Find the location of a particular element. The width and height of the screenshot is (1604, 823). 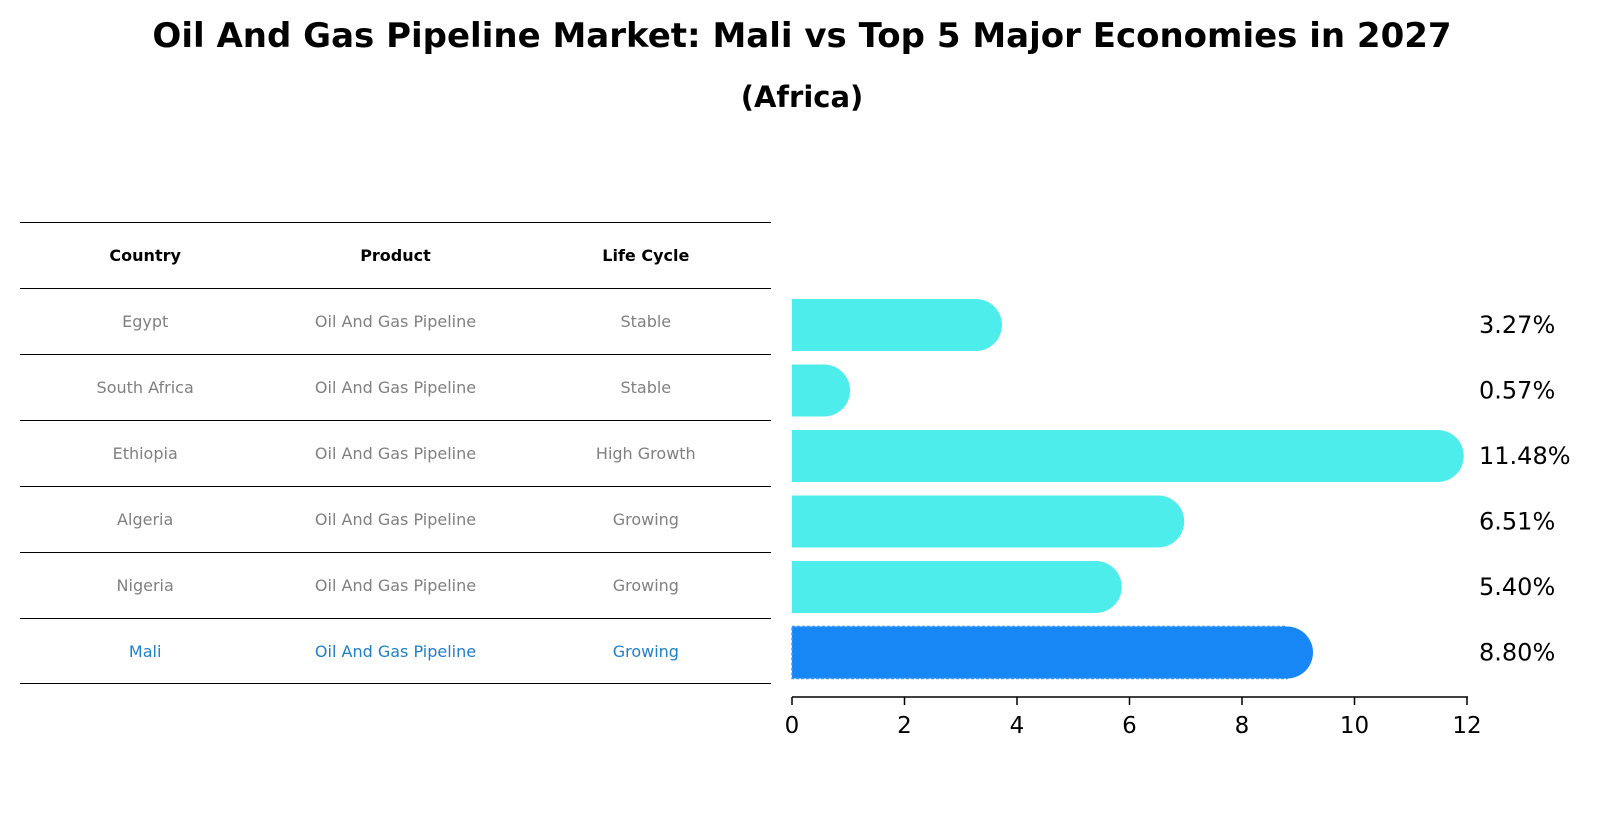

country-cell: Egypt is located at coordinates (145, 321).